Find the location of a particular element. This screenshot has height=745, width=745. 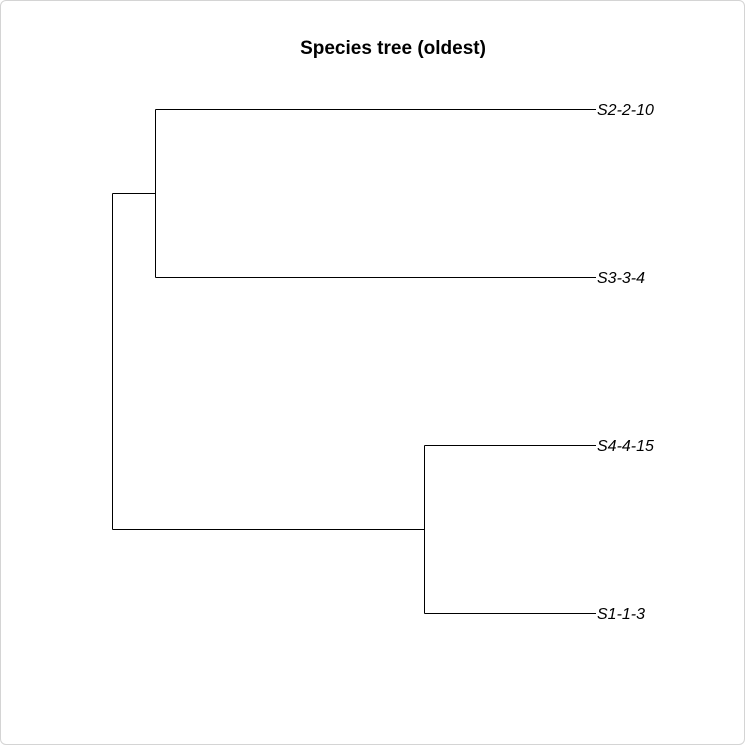

tip-label: S1-1-3 is located at coordinates (621, 614).